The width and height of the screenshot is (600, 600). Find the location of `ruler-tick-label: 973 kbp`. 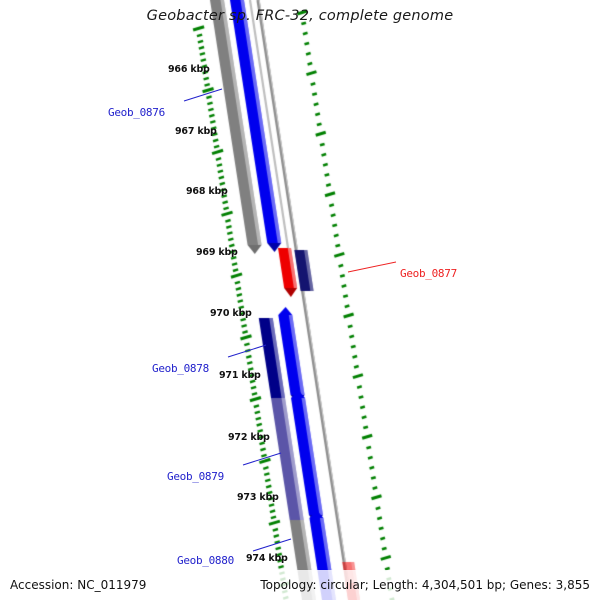

ruler-tick-label: 973 kbp is located at coordinates (258, 497).